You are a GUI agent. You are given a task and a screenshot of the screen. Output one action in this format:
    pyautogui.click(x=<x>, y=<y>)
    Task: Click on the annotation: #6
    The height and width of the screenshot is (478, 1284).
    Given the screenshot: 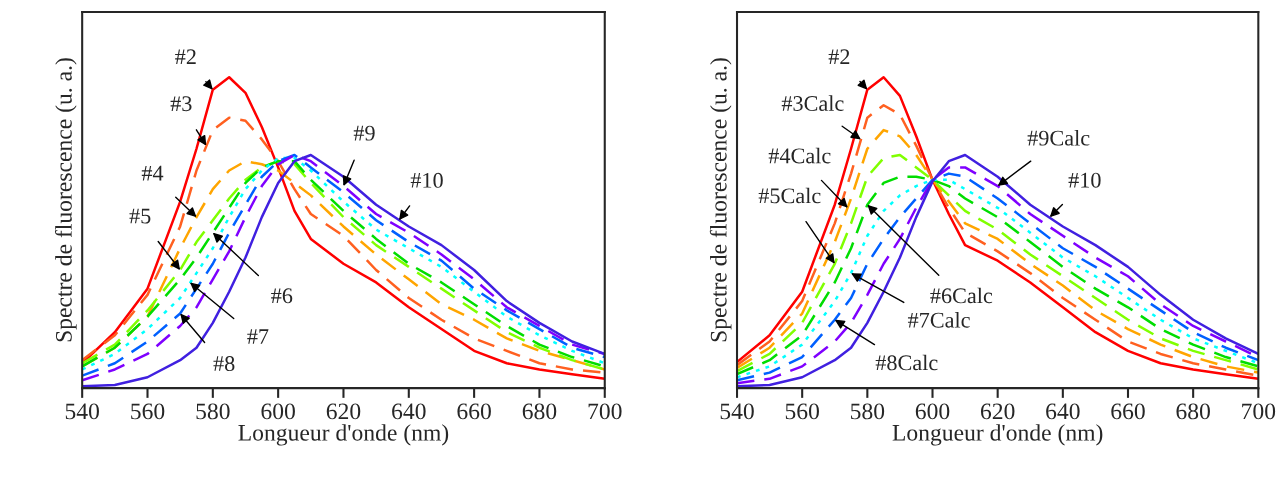 What is the action you would take?
    pyautogui.click(x=282, y=296)
    